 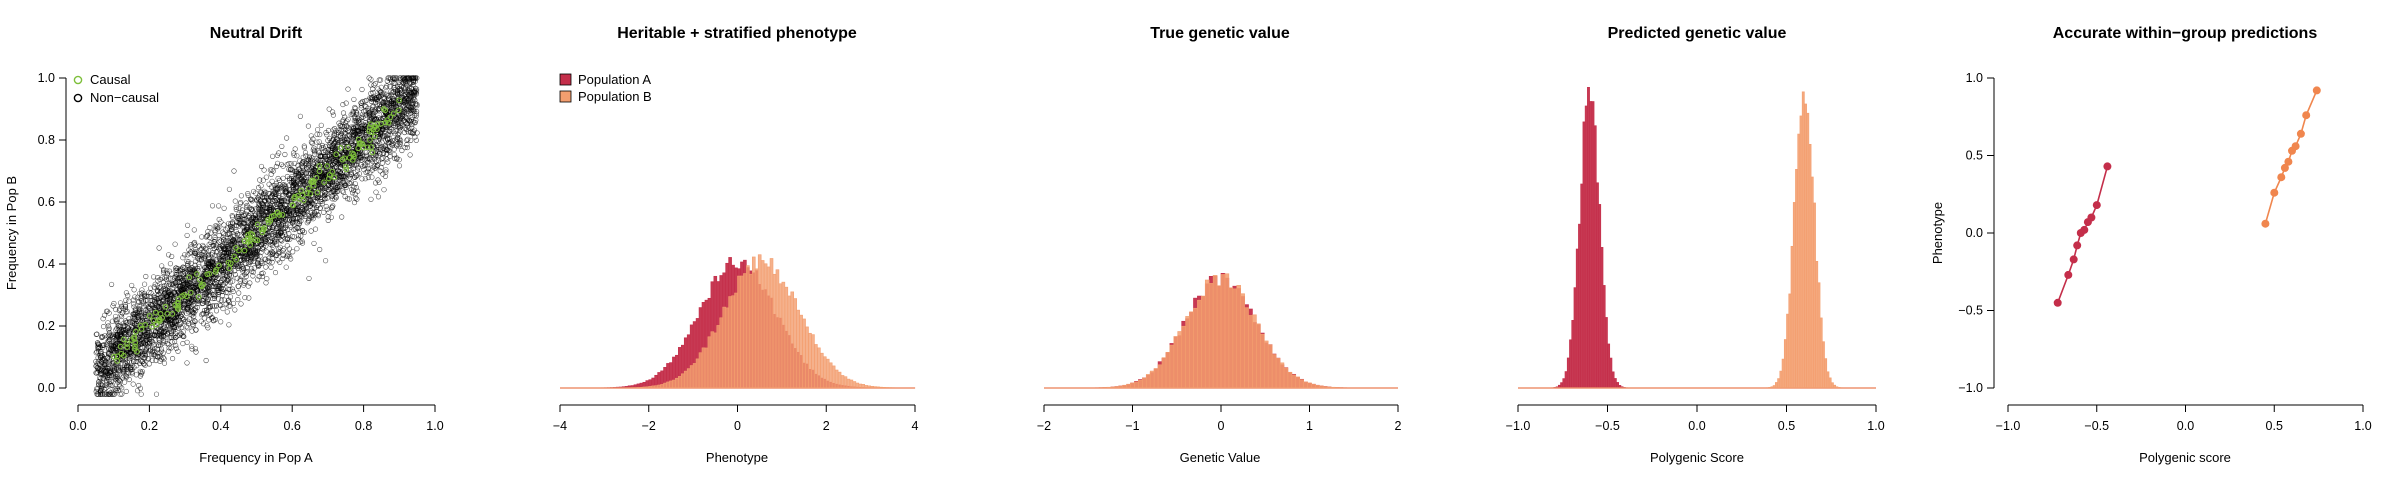 What do you see at coordinates (46, 326) in the screenshot?
I see `y-tick-label: 0.2` at bounding box center [46, 326].